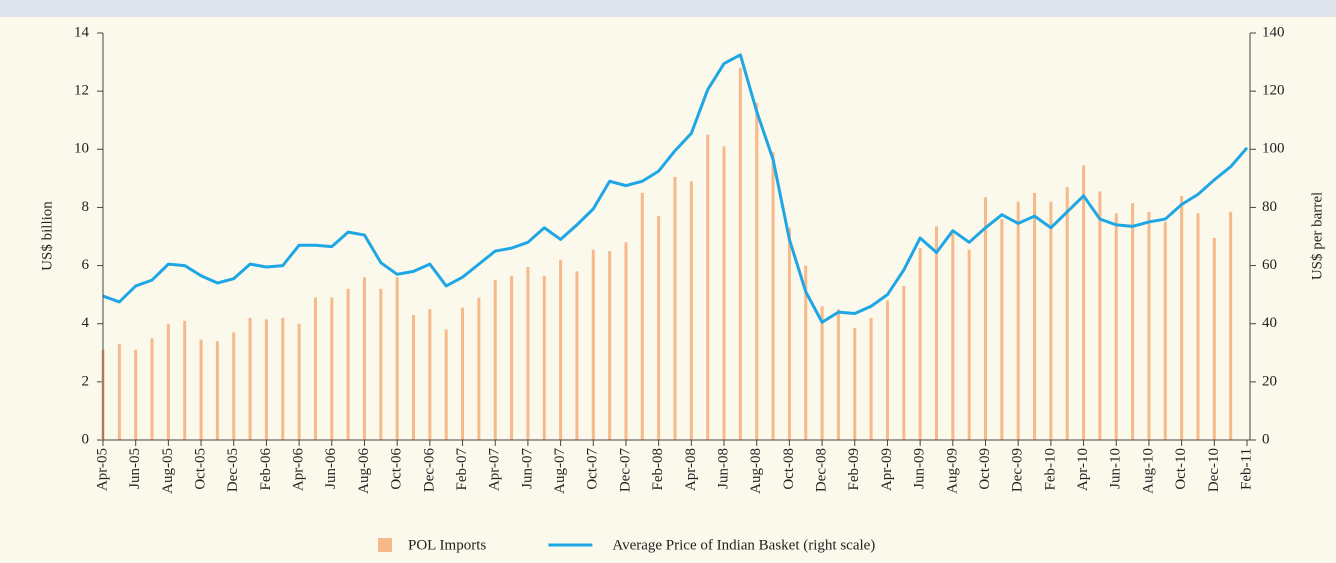  Describe the element at coordinates (1269, 323) in the screenshot. I see `y2-tick-label: 40` at that location.